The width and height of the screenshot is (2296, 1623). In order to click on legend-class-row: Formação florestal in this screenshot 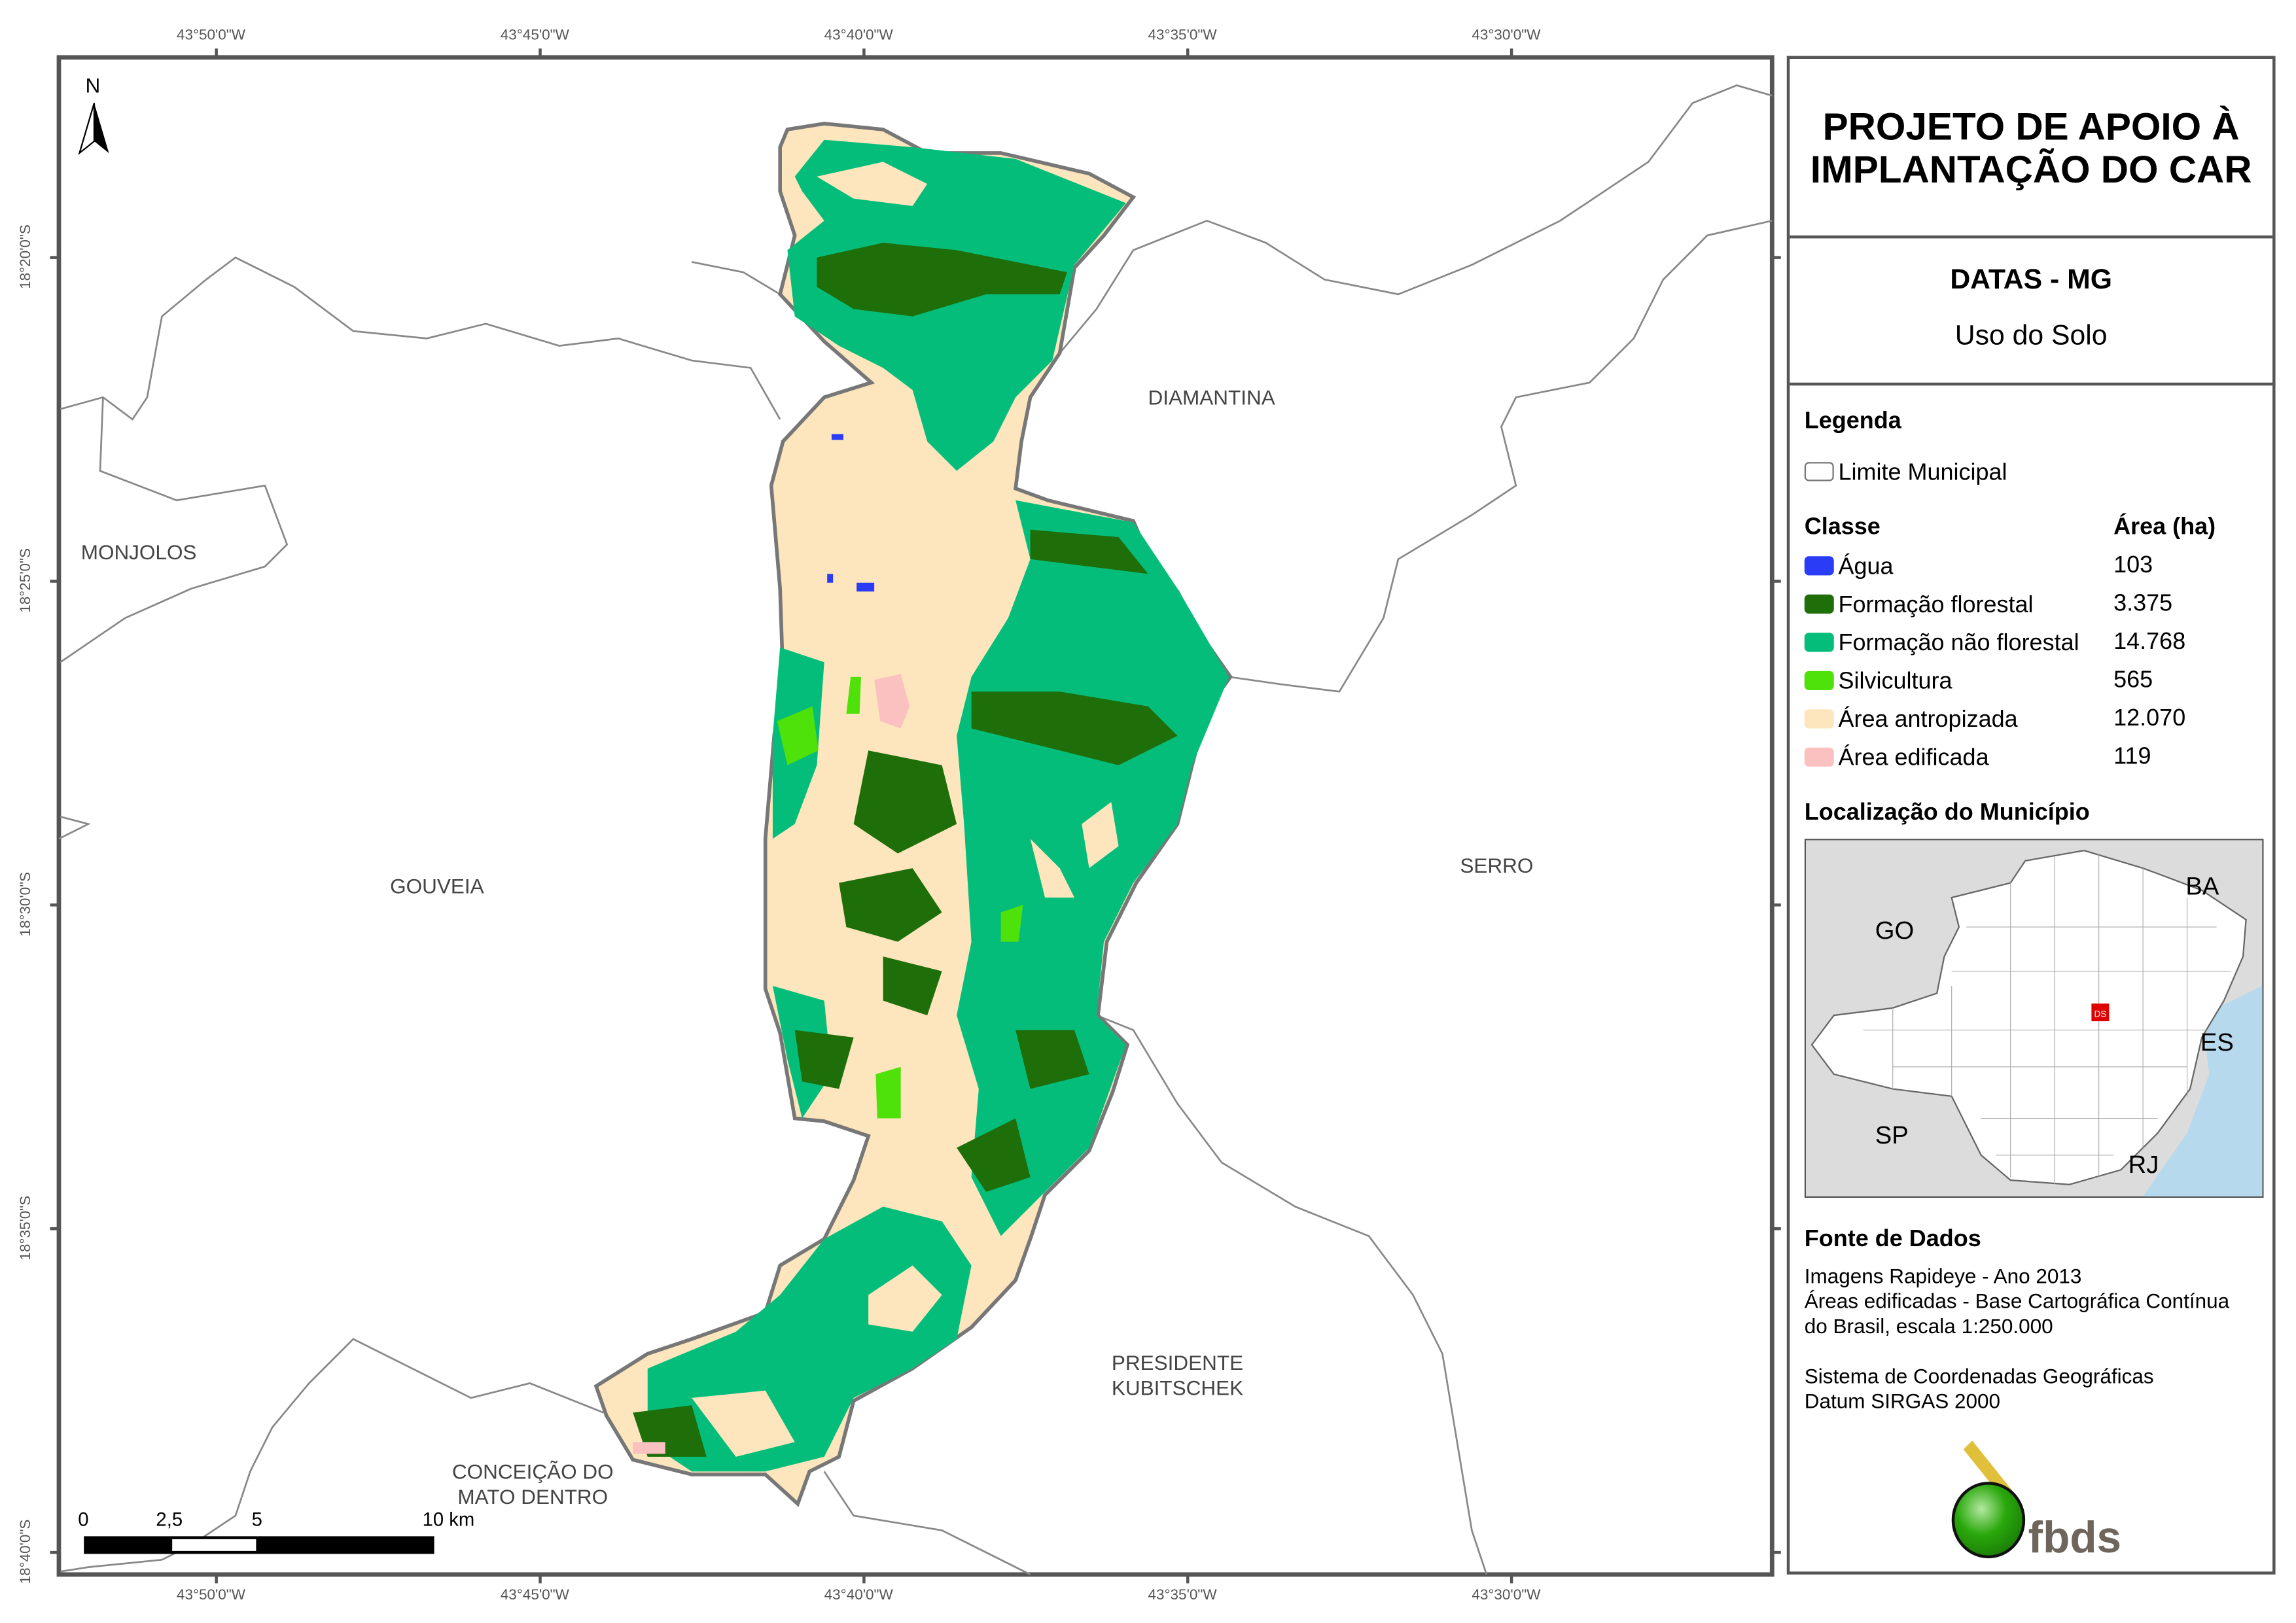, I will do `click(1919, 606)`.